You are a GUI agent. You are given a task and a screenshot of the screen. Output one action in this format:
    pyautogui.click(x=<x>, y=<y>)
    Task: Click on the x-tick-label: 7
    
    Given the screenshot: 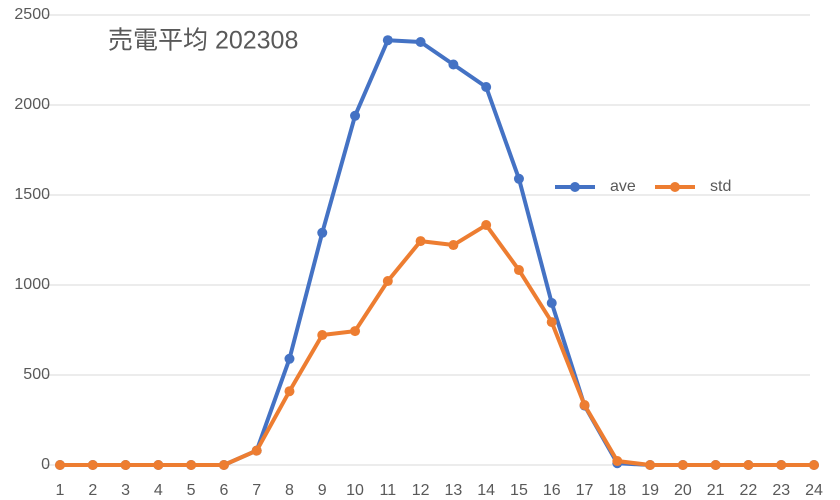 What is the action you would take?
    pyautogui.click(x=256, y=490)
    